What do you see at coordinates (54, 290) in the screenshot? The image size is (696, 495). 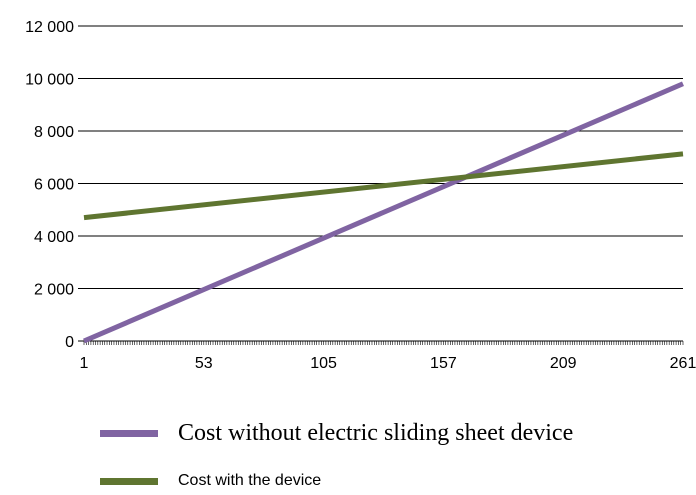 I see `y-tick-label-1: 2 000` at bounding box center [54, 290].